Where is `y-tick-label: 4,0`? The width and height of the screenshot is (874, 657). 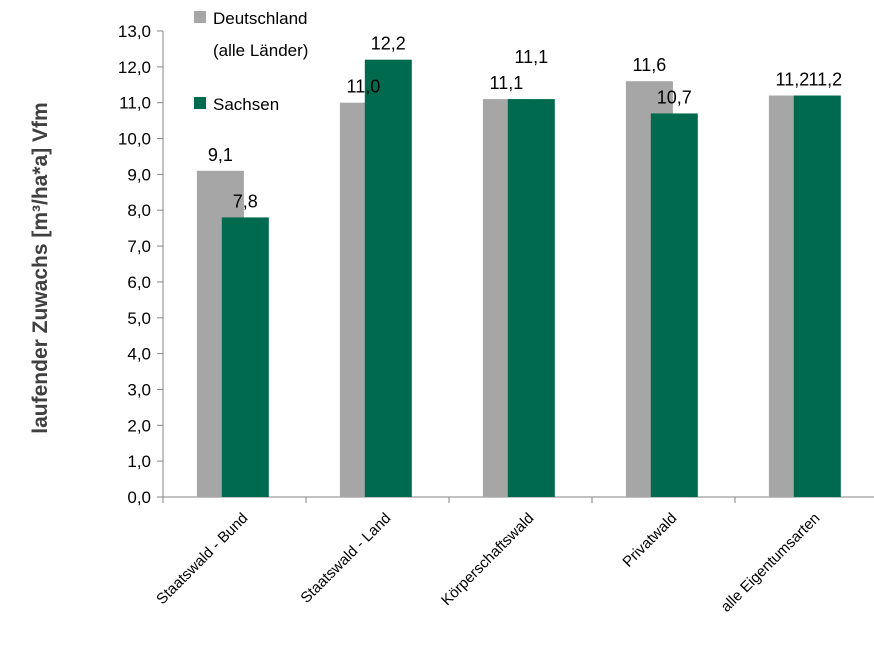
y-tick-label: 4,0 is located at coordinates (139, 354).